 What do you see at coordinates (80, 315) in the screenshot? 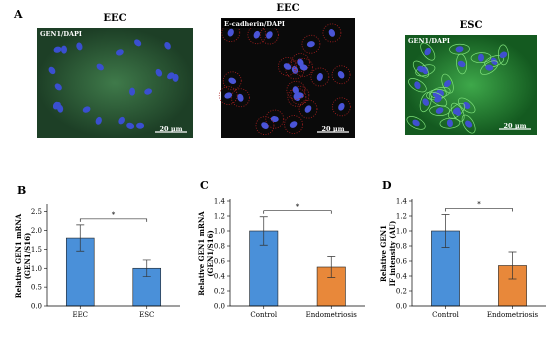
I see `x-tick-label: EEC` at bounding box center [80, 315].